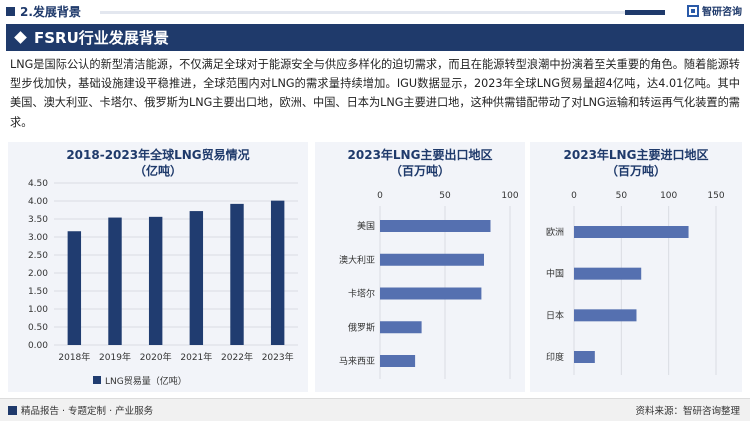 This screenshot has width=750, height=421. What do you see at coordinates (87, 411) in the screenshot?
I see `footer-services: 精品报告 · 专题定制 · 产业服务` at bounding box center [87, 411].